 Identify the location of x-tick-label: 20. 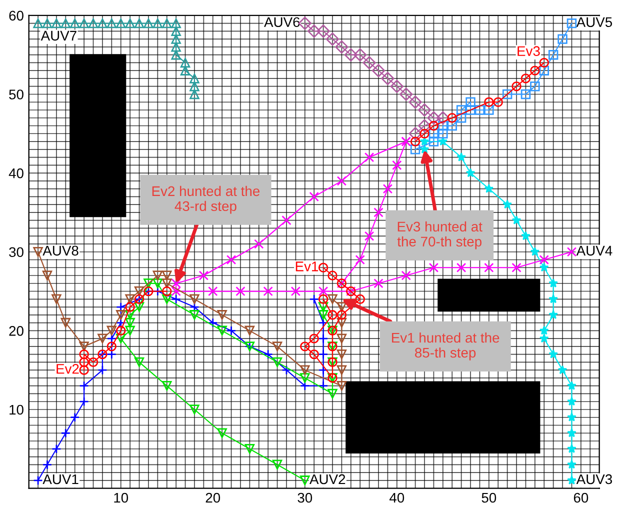
(213, 497).